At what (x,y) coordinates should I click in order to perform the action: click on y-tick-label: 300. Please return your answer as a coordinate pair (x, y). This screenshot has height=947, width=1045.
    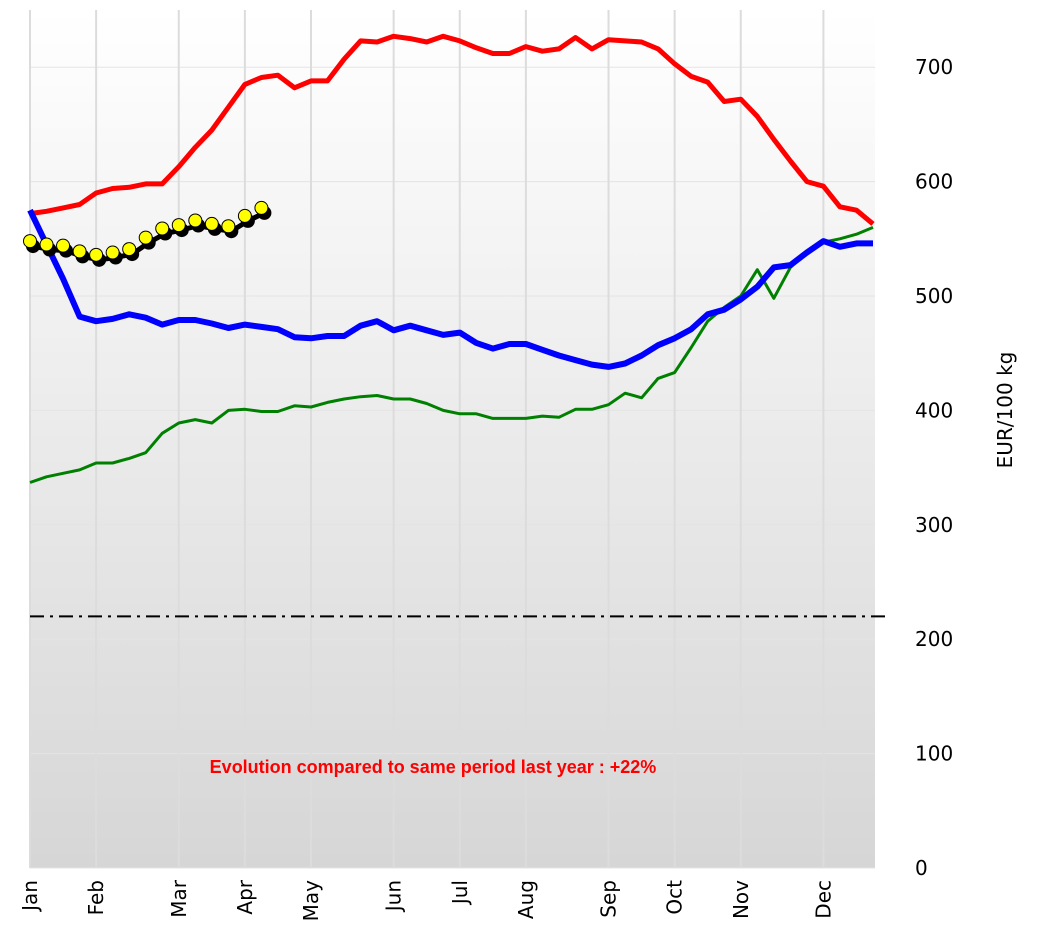
    Looking at the image, I should click on (934, 525).